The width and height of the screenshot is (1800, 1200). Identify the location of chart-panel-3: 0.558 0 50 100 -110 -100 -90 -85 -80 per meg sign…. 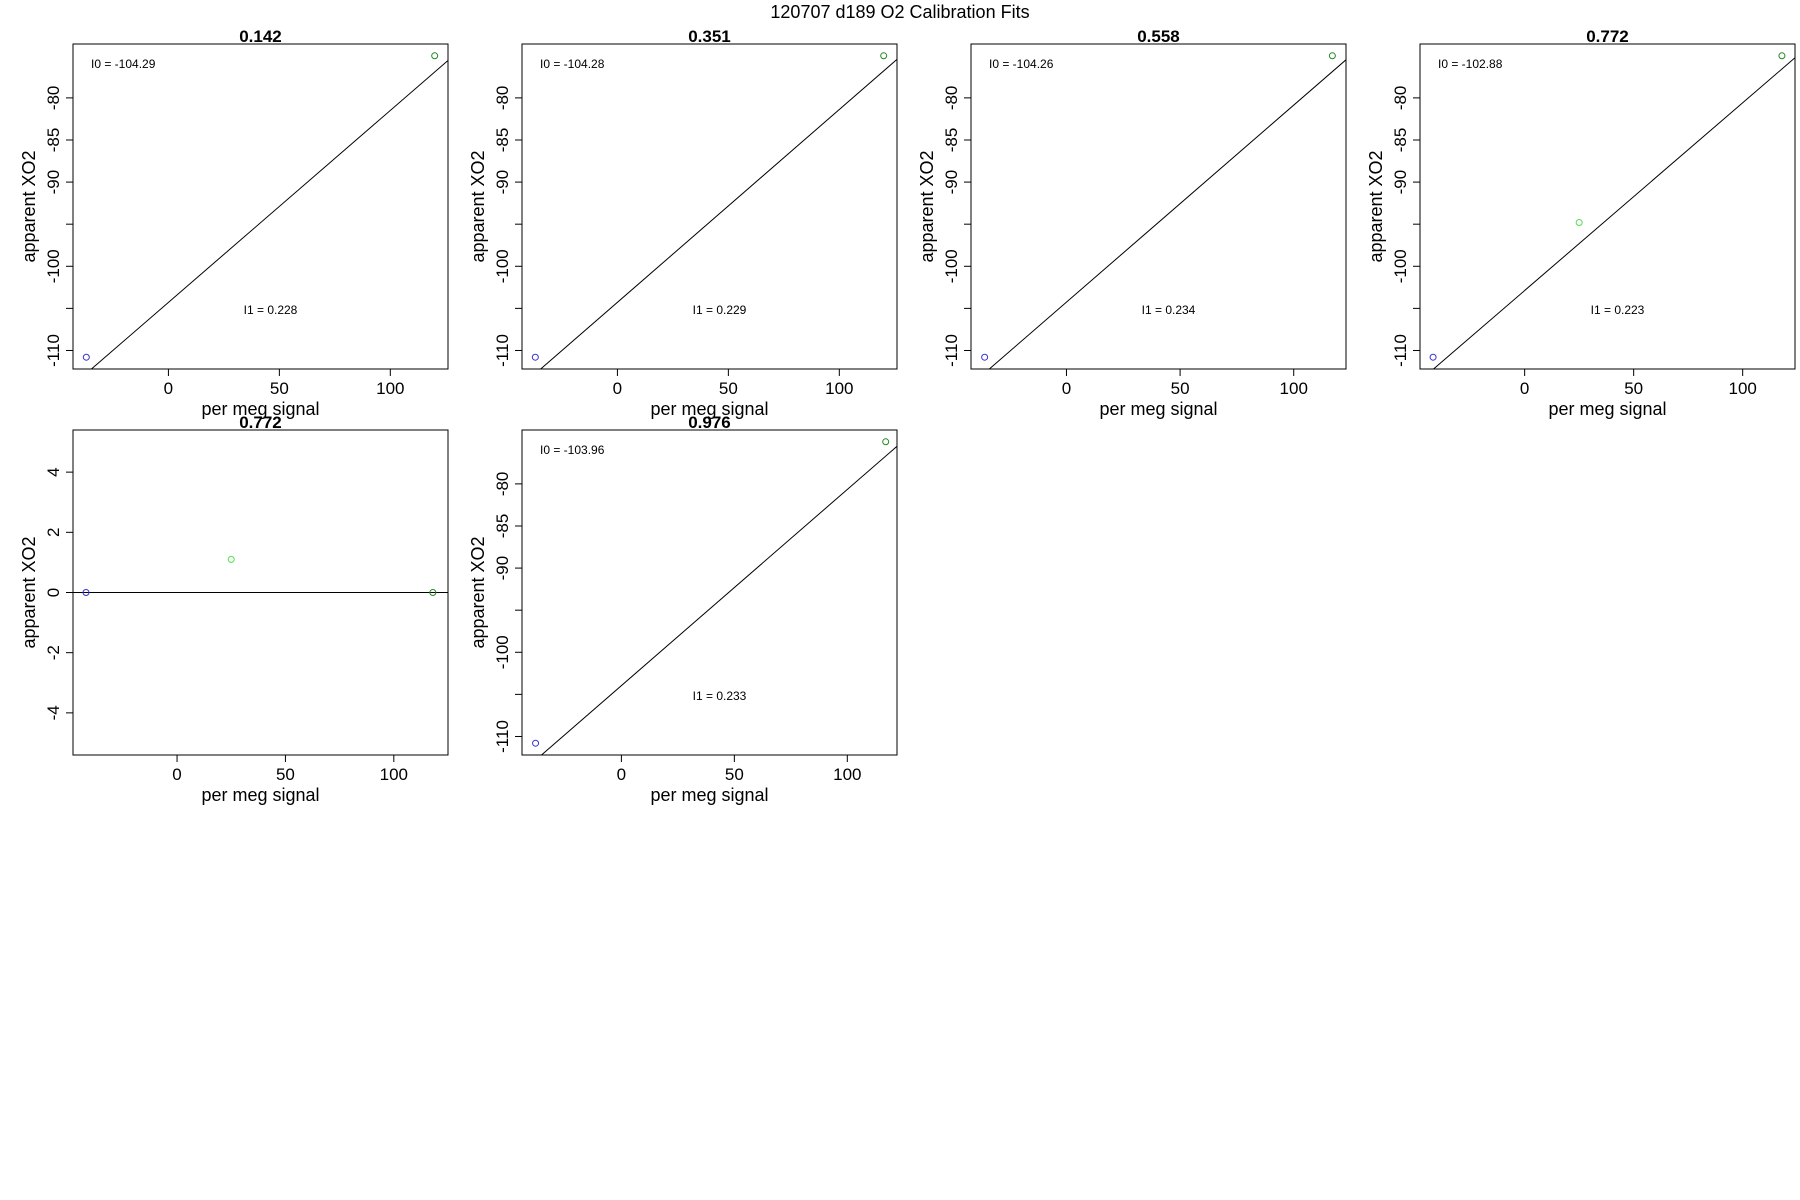
(1132, 223).